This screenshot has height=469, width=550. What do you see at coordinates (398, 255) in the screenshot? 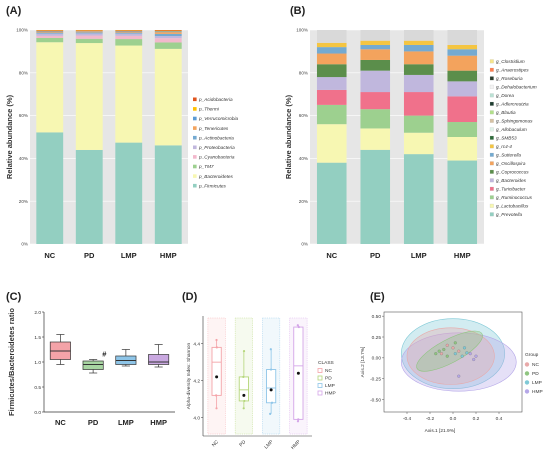
I see `panel-b-x-categories: NCPDLMPHMP` at bounding box center [398, 255].